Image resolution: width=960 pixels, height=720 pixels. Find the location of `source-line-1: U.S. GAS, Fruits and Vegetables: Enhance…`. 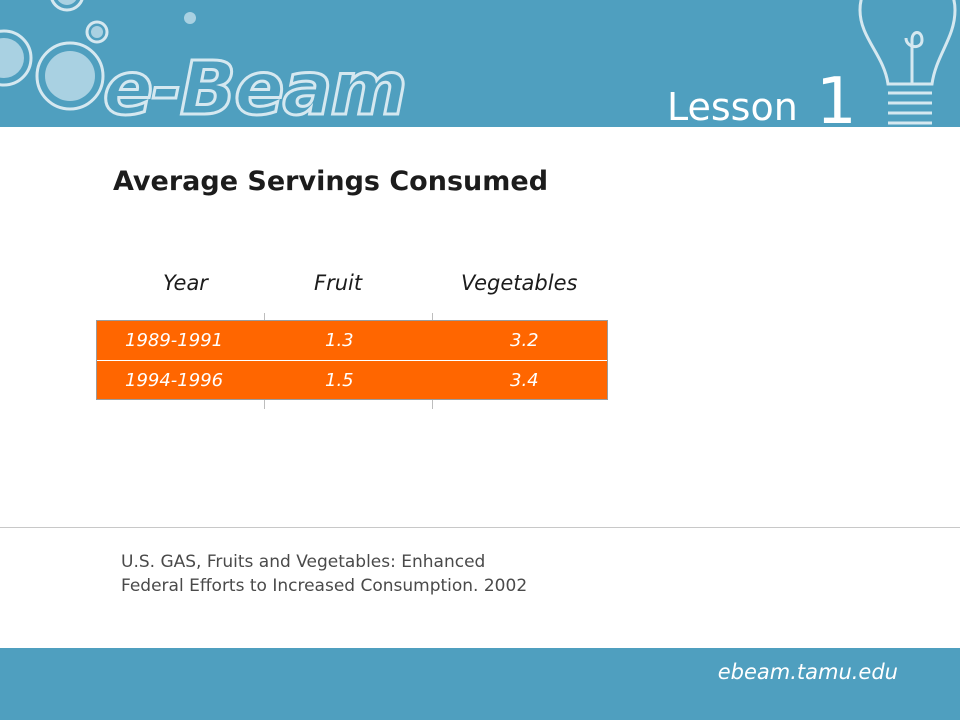

source-line-1: U.S. GAS, Fruits and Vegetables: Enhance… is located at coordinates (303, 562).